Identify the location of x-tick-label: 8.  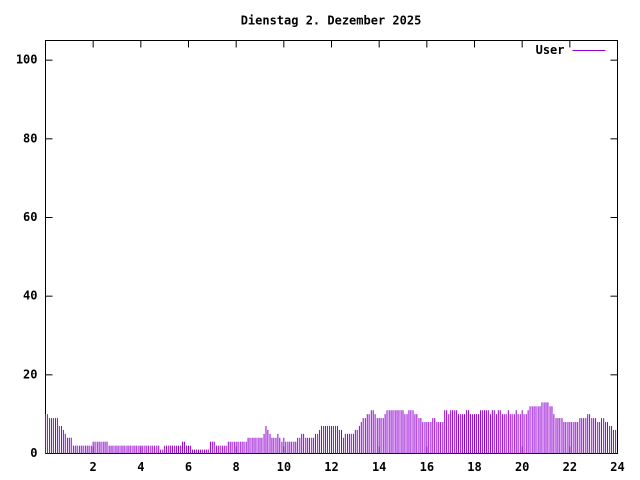
(236, 467).